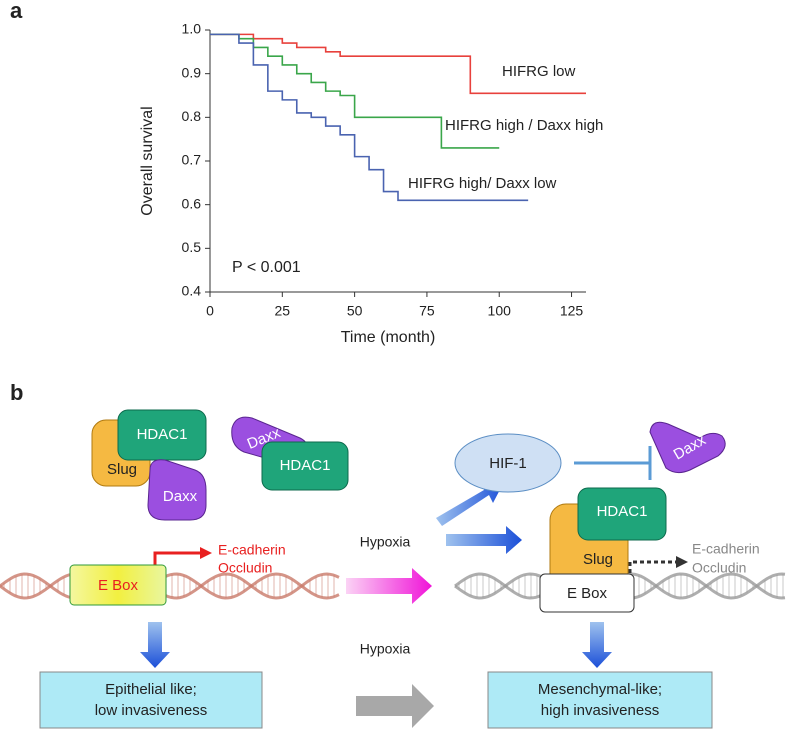 The image size is (788, 734). I want to click on panel-label: a, so click(16, 11).